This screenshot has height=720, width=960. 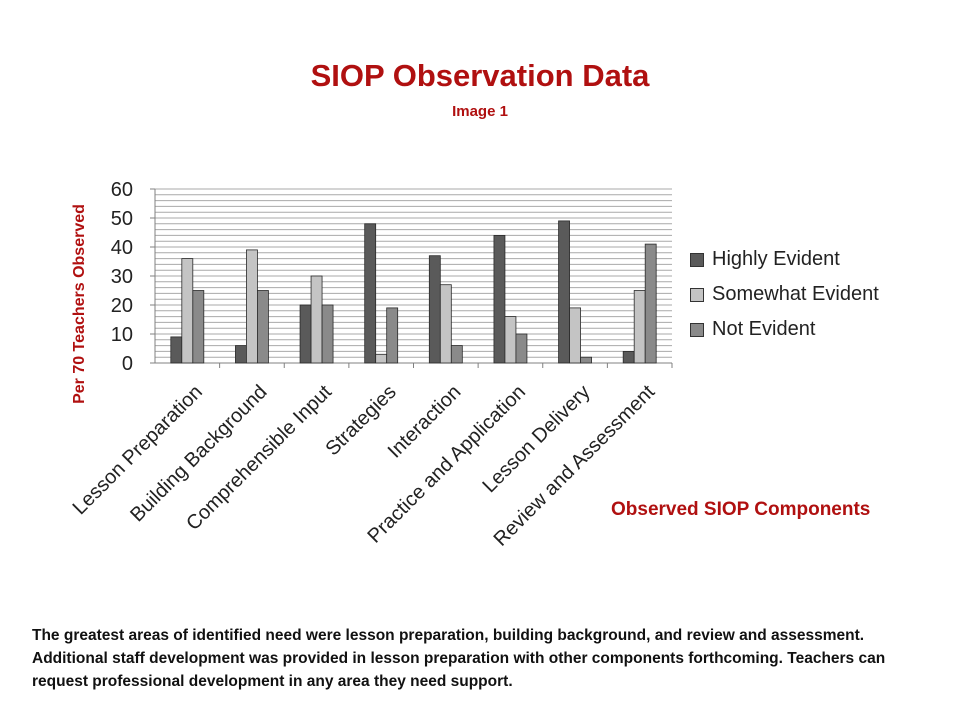 I want to click on legend-item-highly-evident: Highly Evident, so click(x=784, y=259).